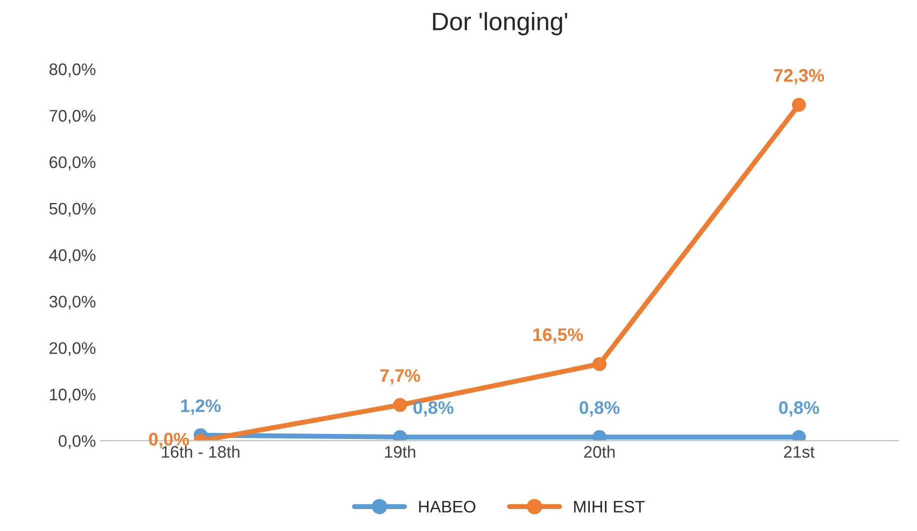  Describe the element at coordinates (400, 452) in the screenshot. I see `x-tick-label: 19th` at that location.